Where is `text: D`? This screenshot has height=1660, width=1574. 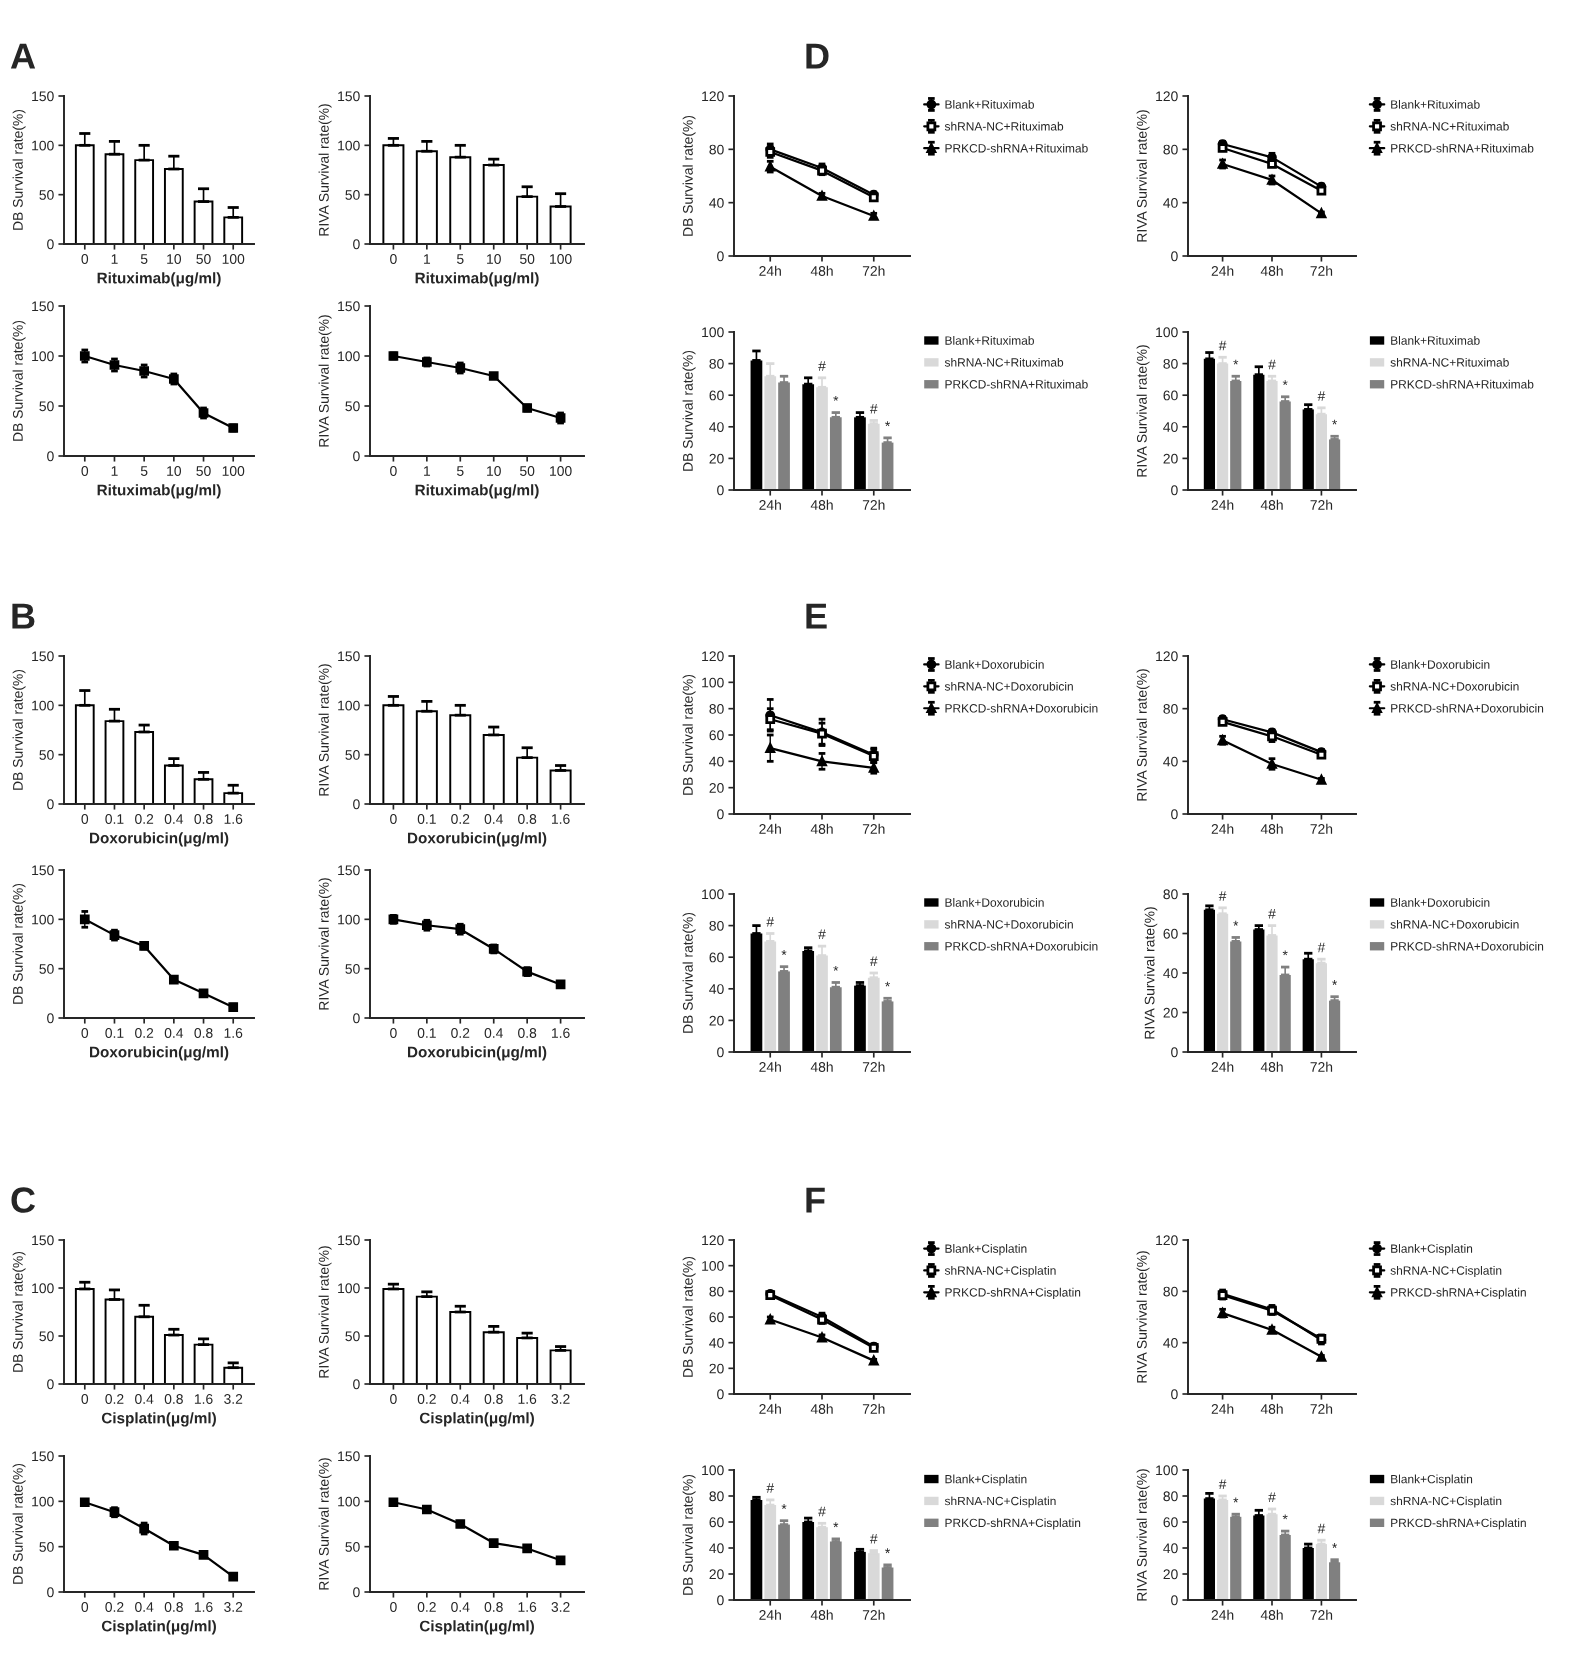 text: D is located at coordinates (817, 56).